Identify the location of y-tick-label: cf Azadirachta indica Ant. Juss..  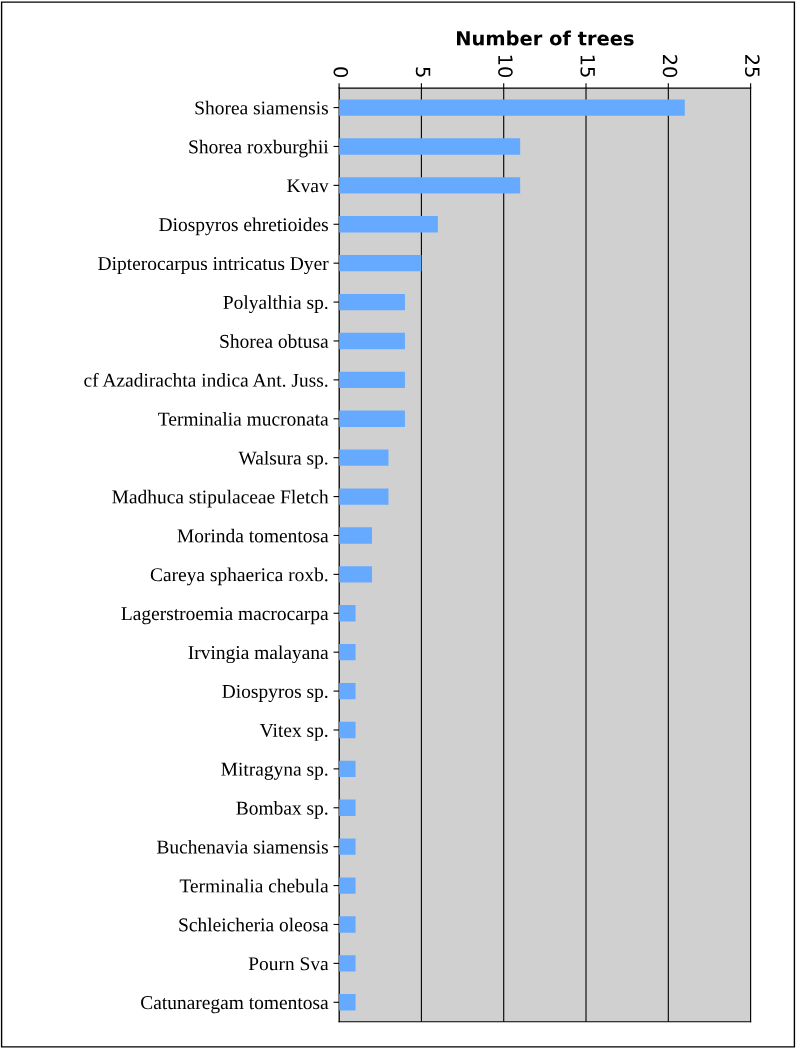
(206, 379).